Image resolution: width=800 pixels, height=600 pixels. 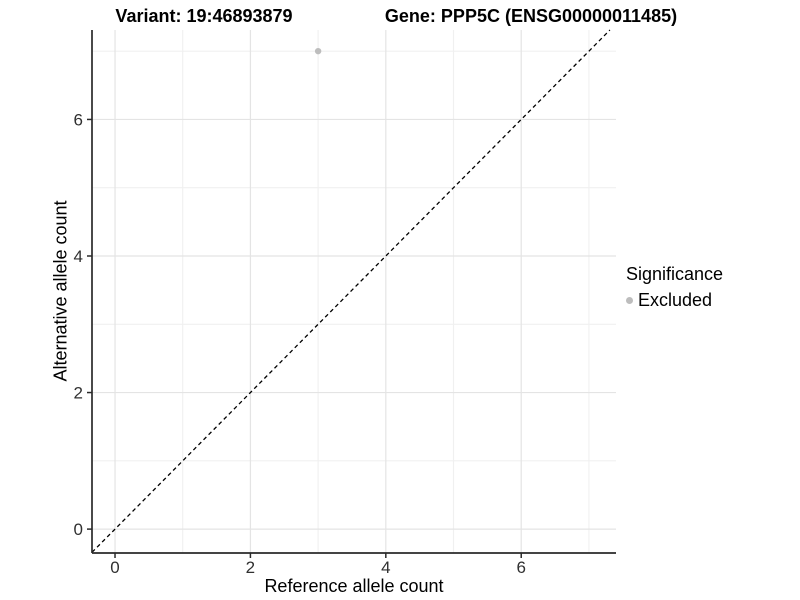 What do you see at coordinates (531, 16) in the screenshot?
I see `gene-title: Gene: PPP5C (ENSG00000011485)` at bounding box center [531, 16].